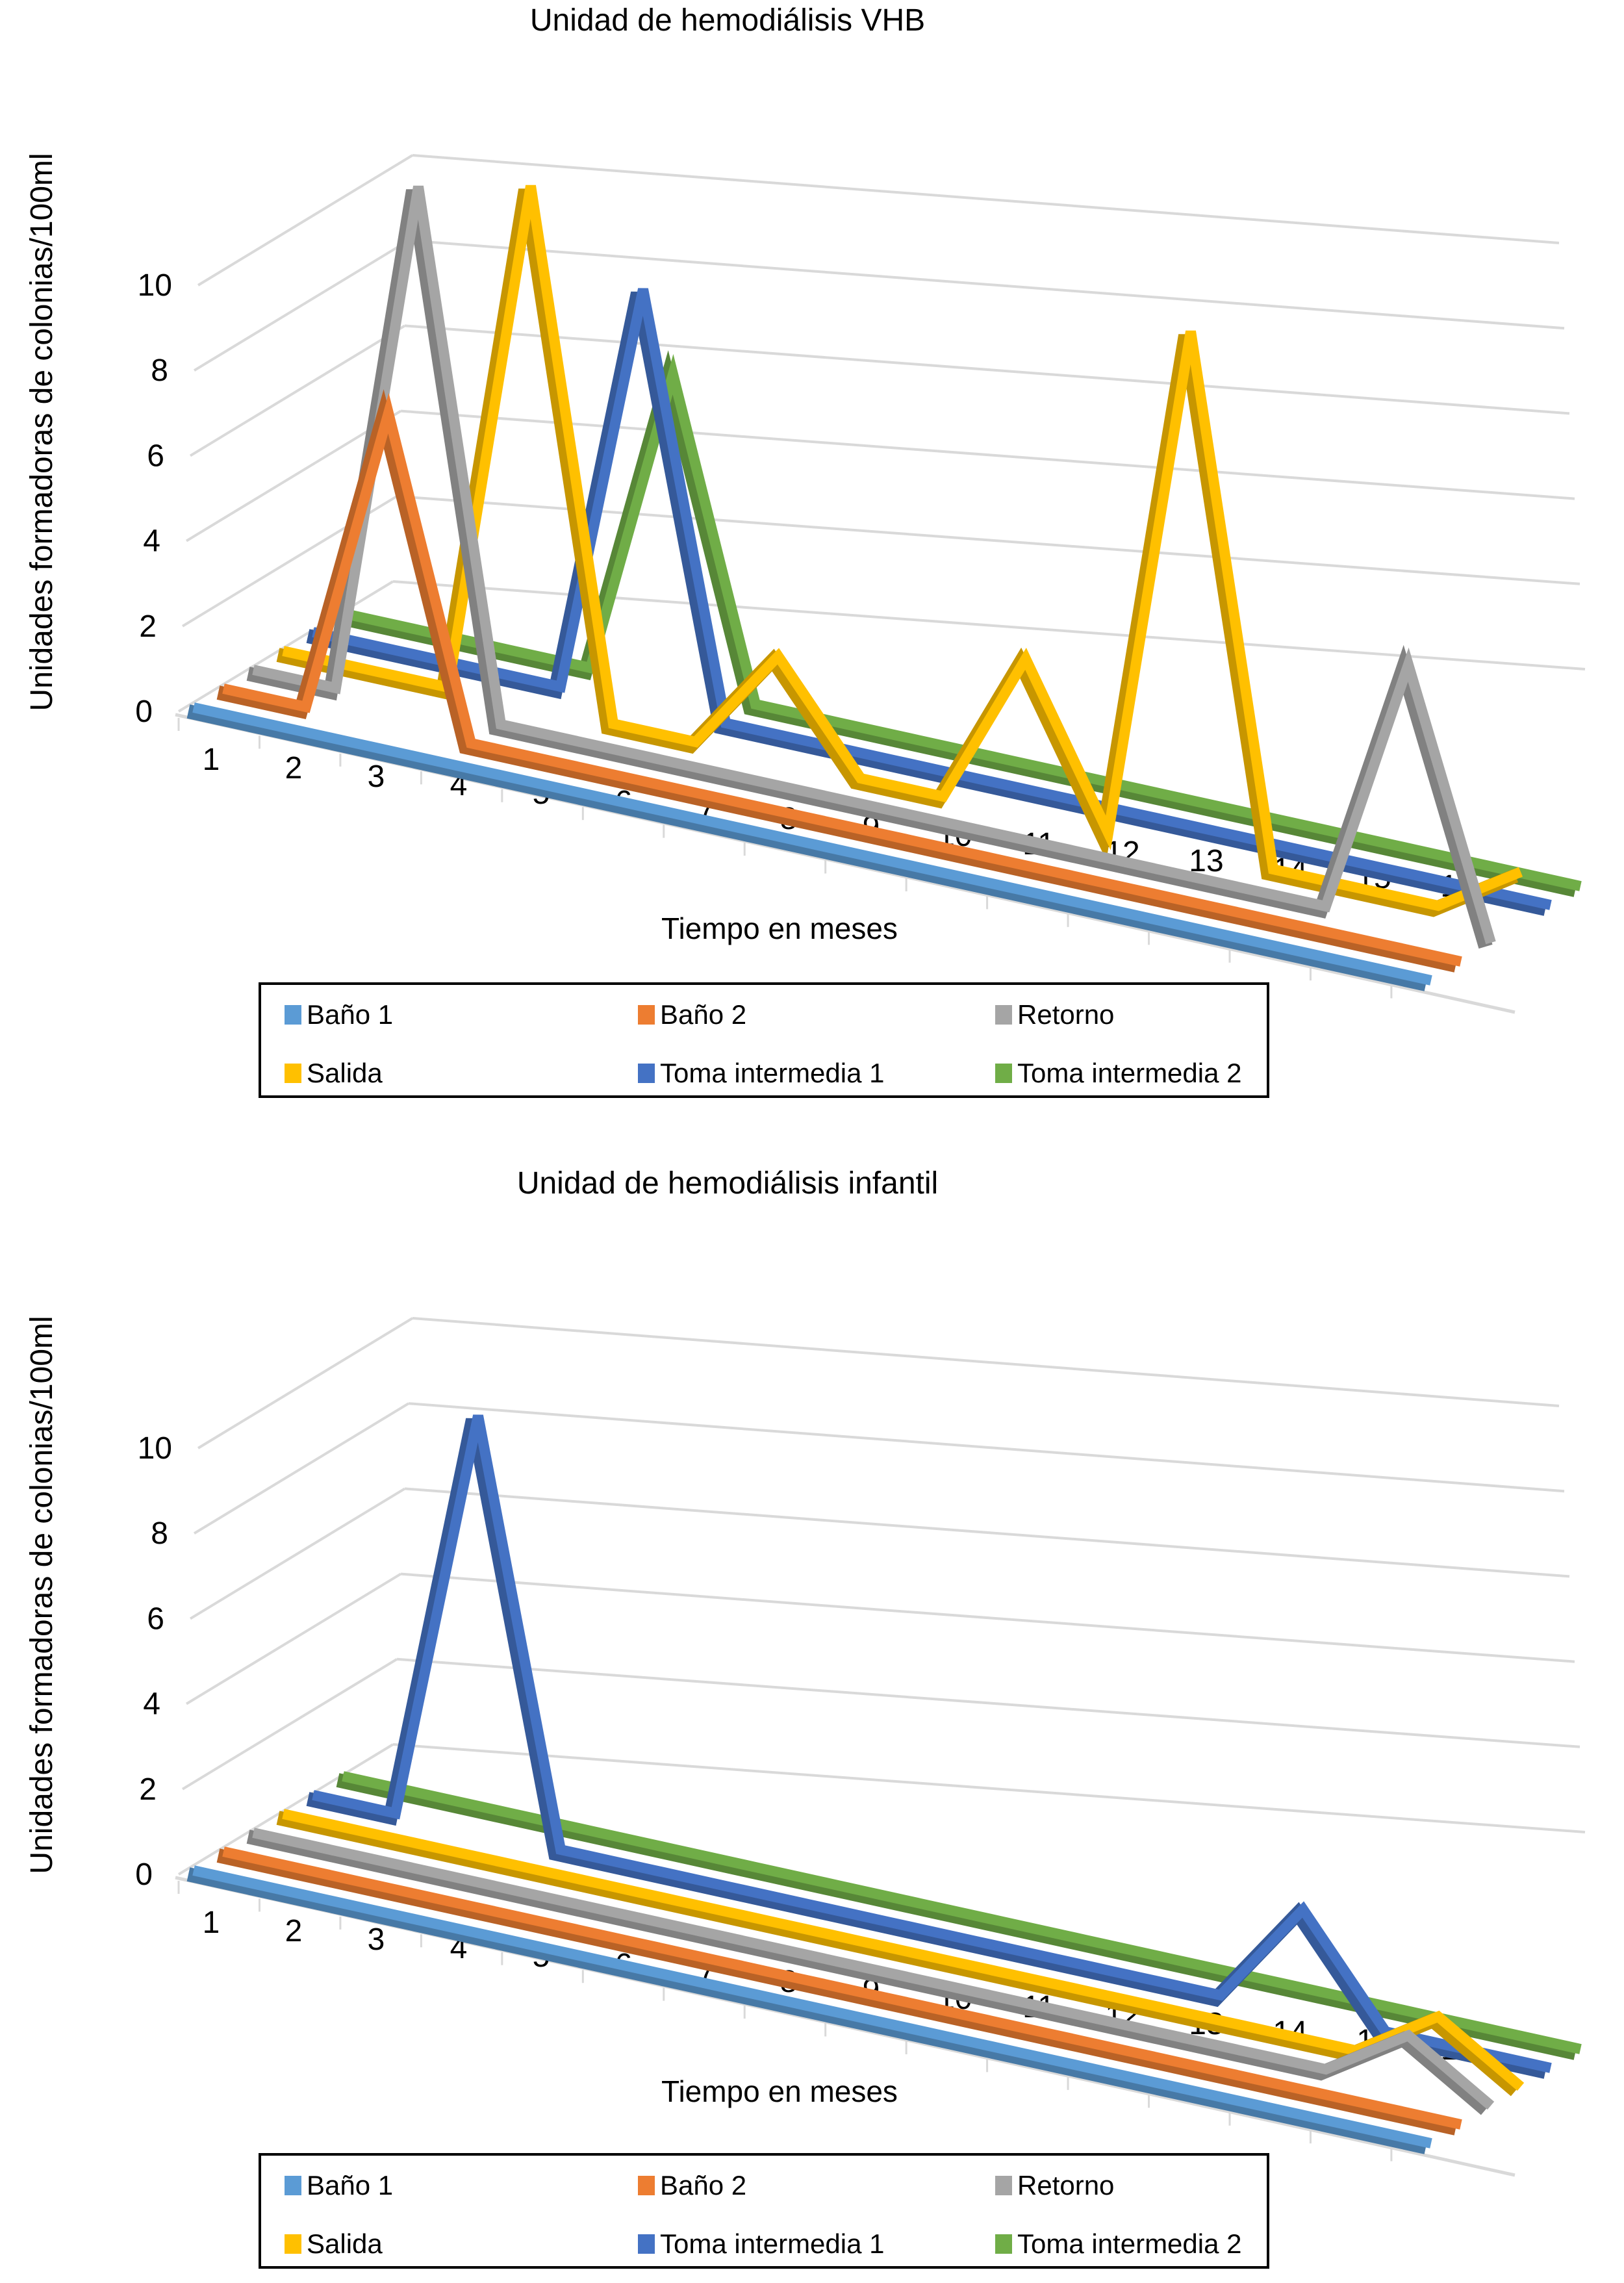 The image size is (1624, 2283). Describe the element at coordinates (345, 1073) in the screenshot. I see `legend-label: Salida` at that location.